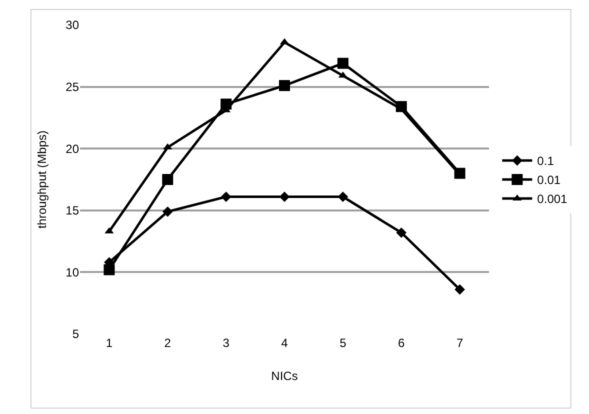 The height and width of the screenshot is (414, 589). I want to click on x-tick-label: 7, so click(460, 343).